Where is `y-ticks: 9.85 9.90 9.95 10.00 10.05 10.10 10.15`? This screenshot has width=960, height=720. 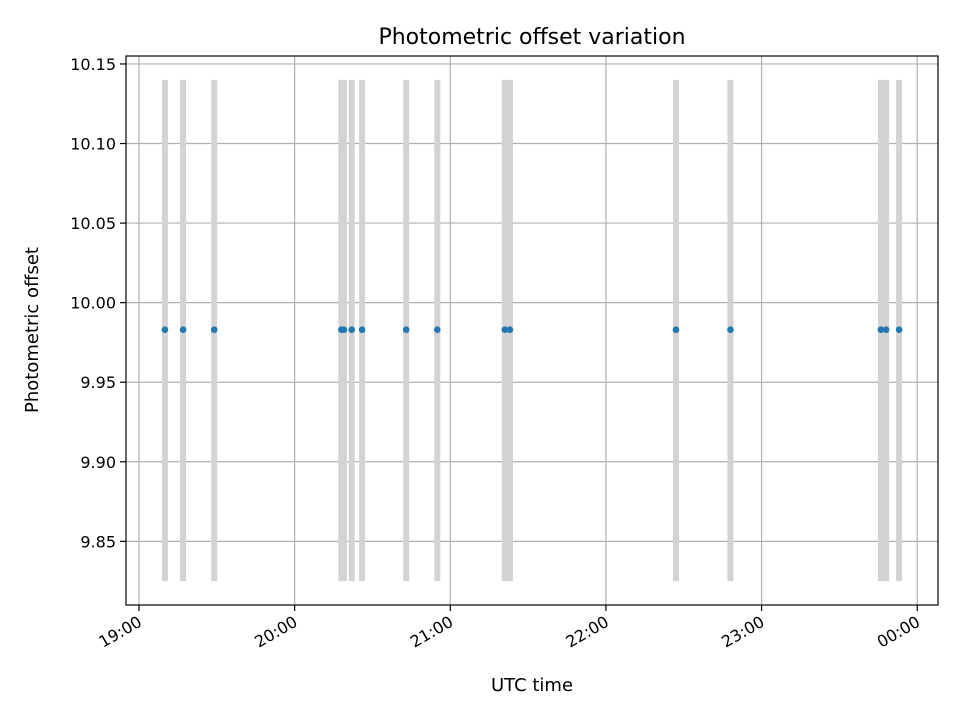 y-ticks: 9.85 9.90 9.95 10.00 10.05 10.10 10.15 is located at coordinates (98, 303).